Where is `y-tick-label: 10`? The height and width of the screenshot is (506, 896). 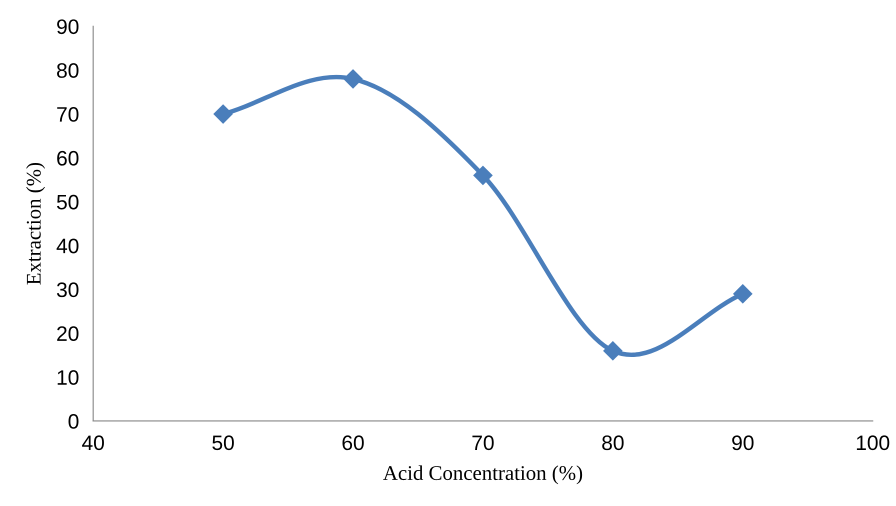
y-tick-label: 10 is located at coordinates (68, 377).